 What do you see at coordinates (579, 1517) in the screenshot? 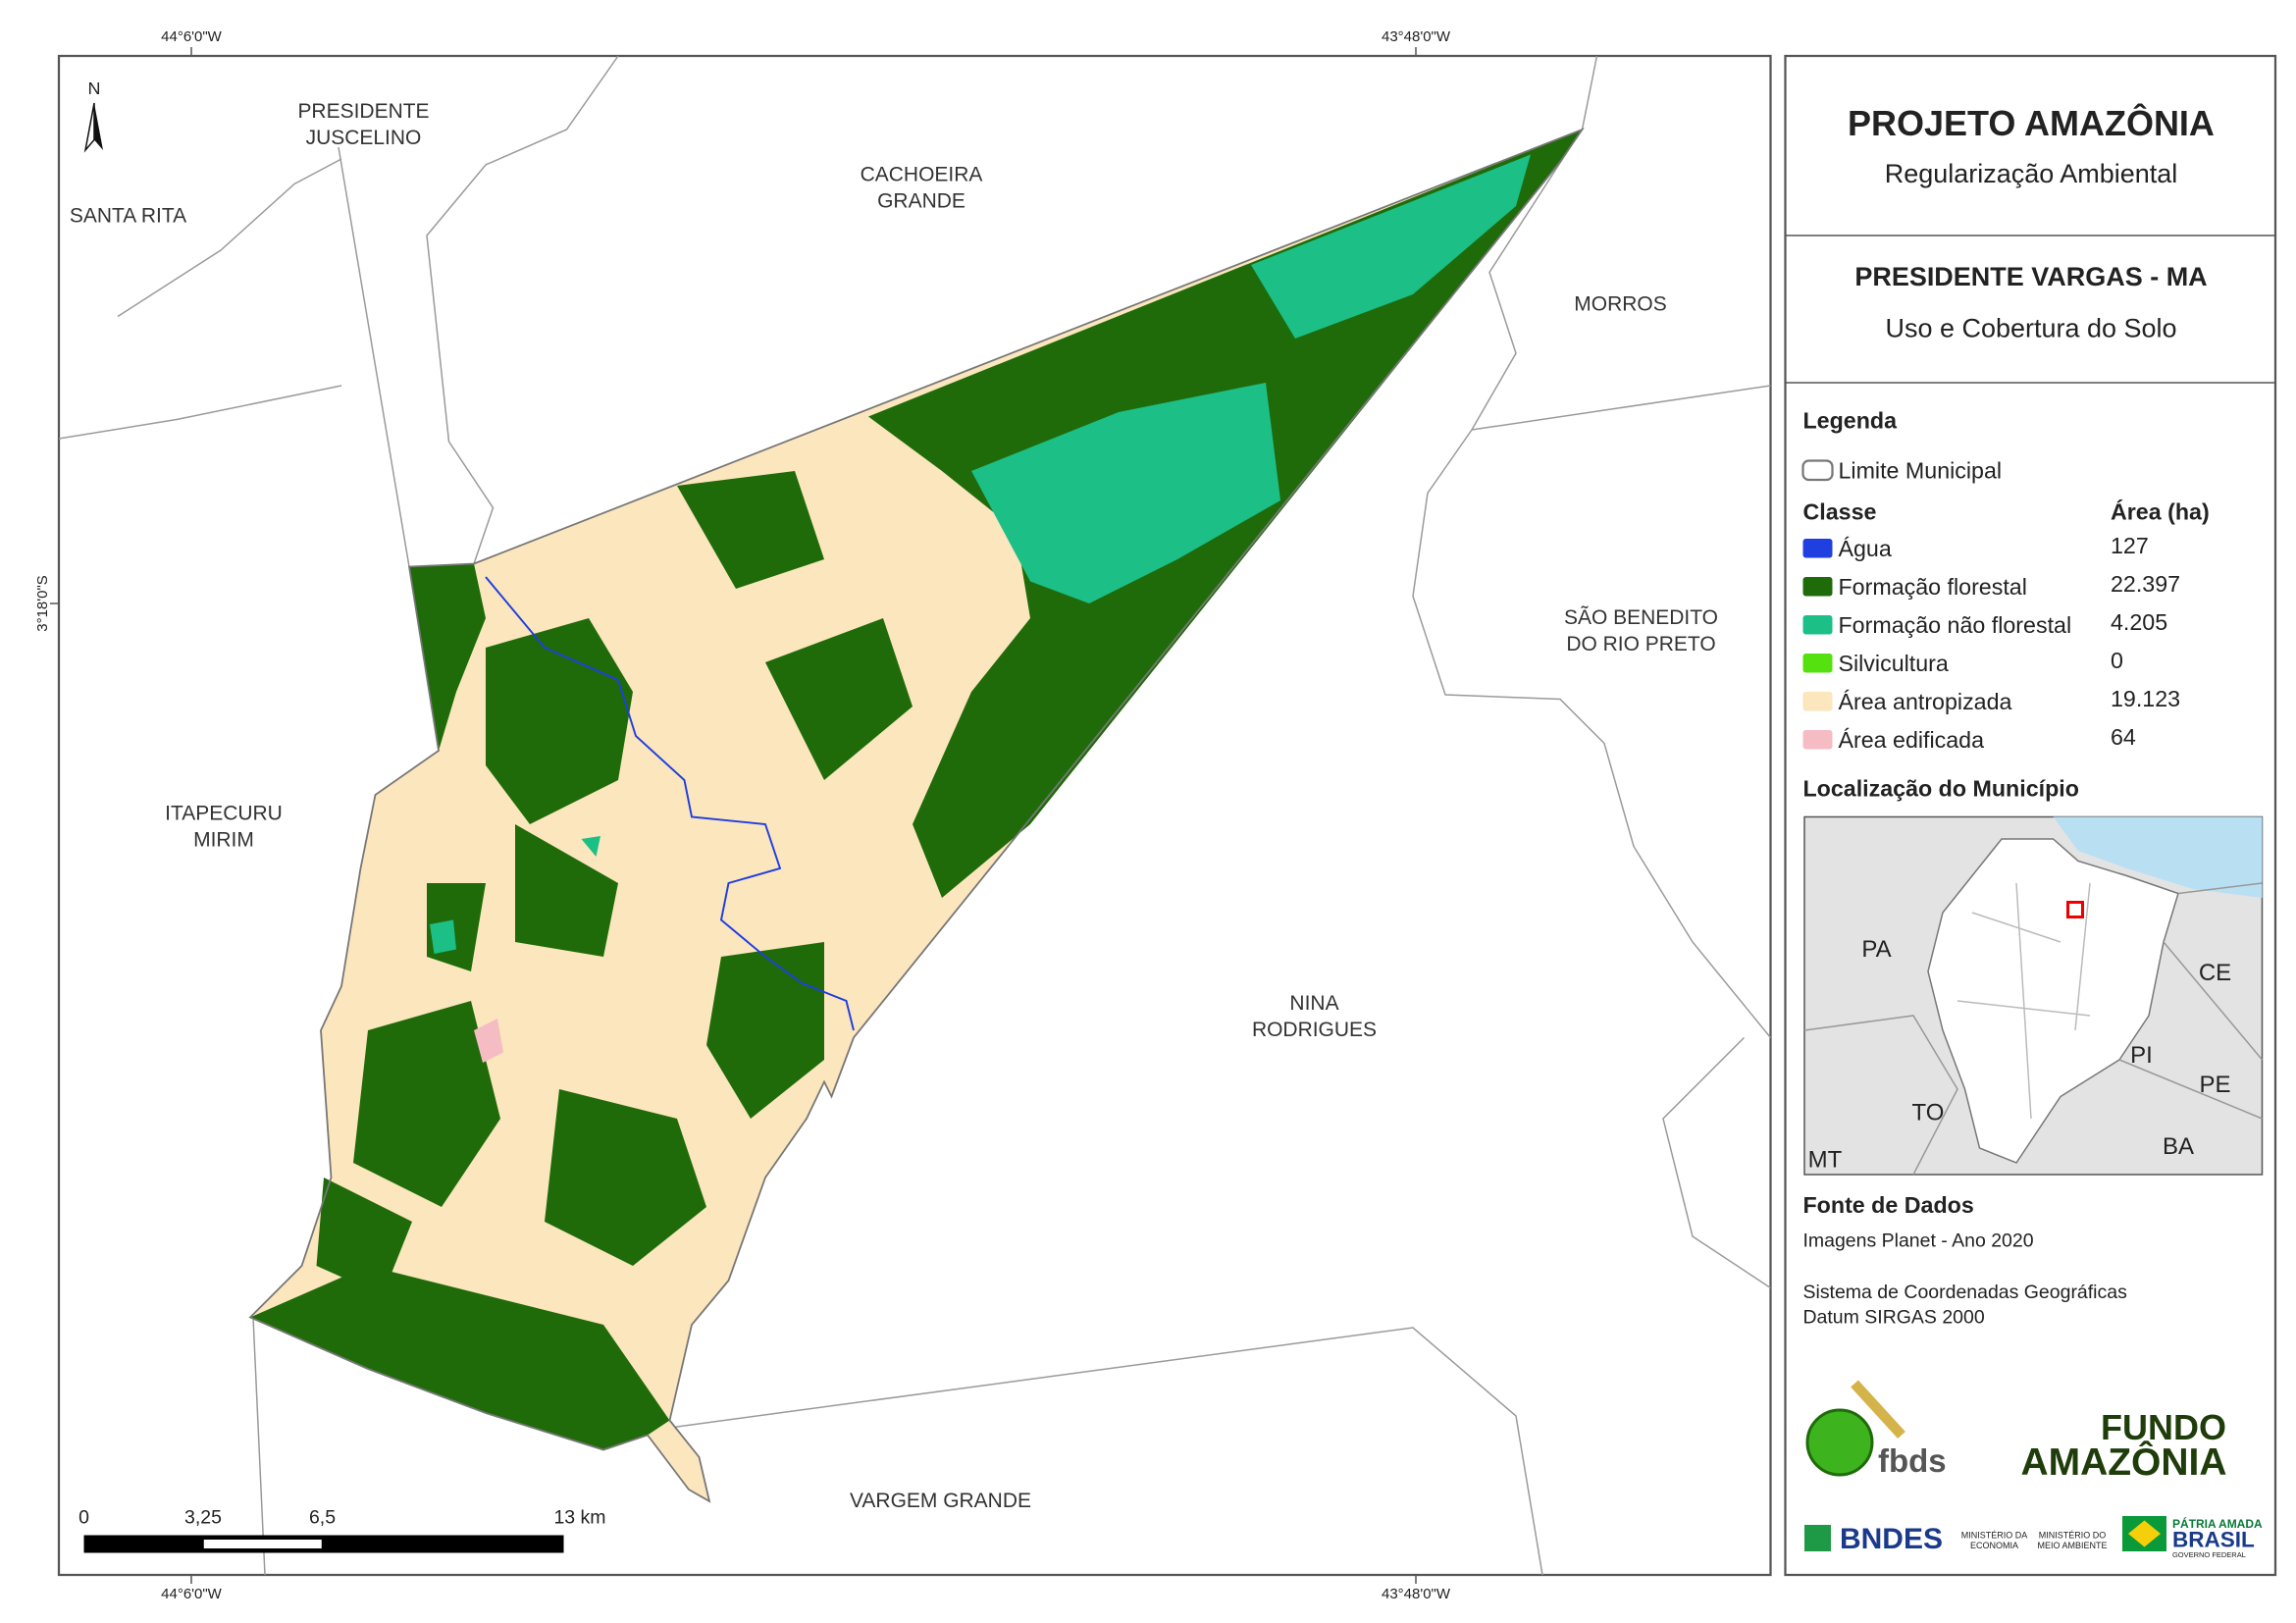
I see `scale-label: 13 km` at bounding box center [579, 1517].